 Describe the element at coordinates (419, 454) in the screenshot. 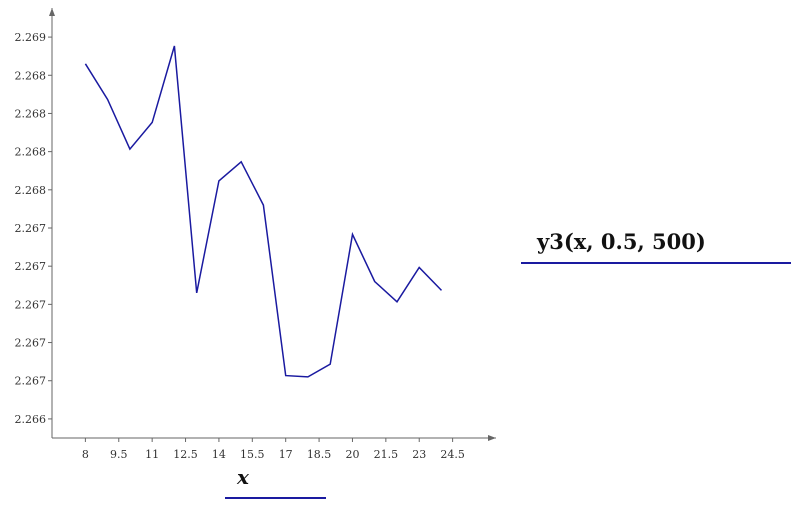

I see `x-tick-label: 23` at that location.